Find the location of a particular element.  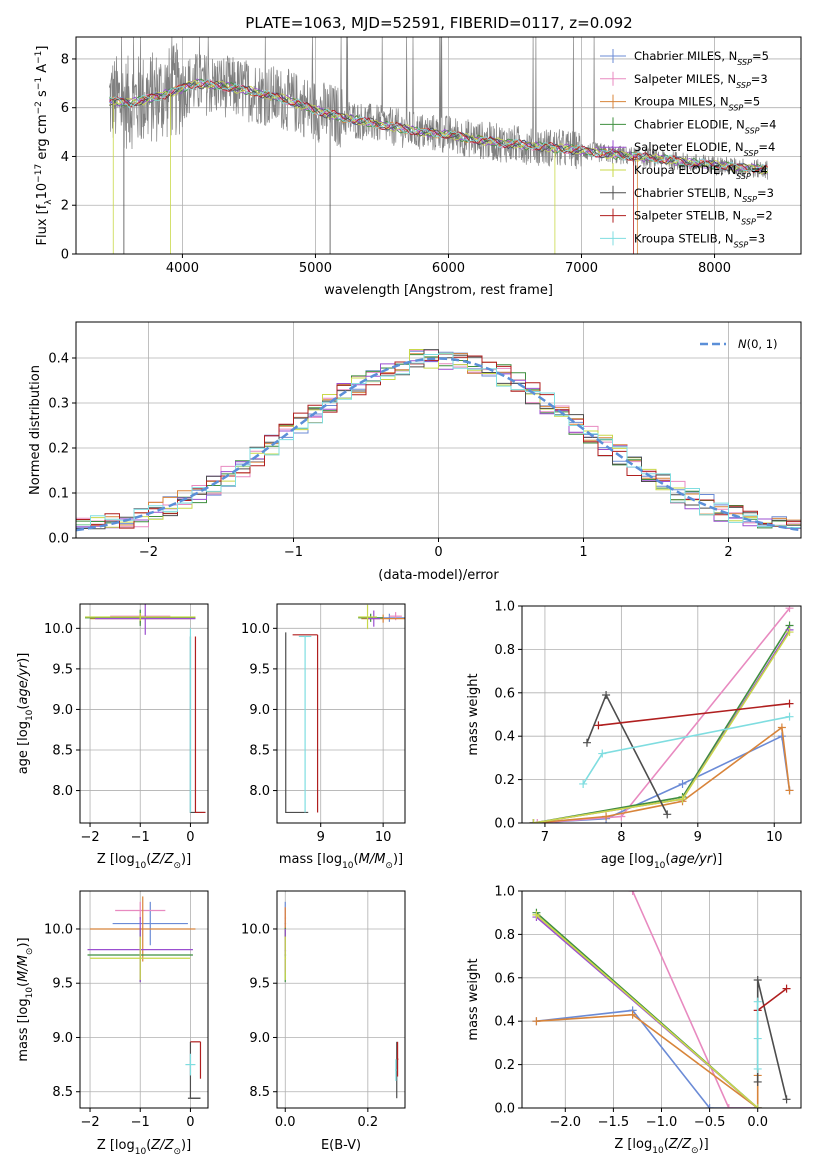

histogram-group is located at coordinates (438, 440).